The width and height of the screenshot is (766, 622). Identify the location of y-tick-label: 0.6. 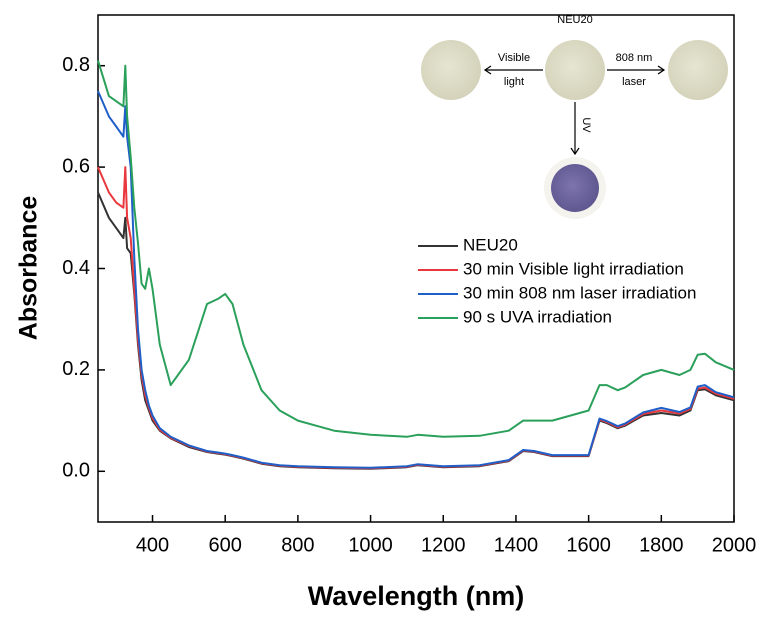
(76, 166).